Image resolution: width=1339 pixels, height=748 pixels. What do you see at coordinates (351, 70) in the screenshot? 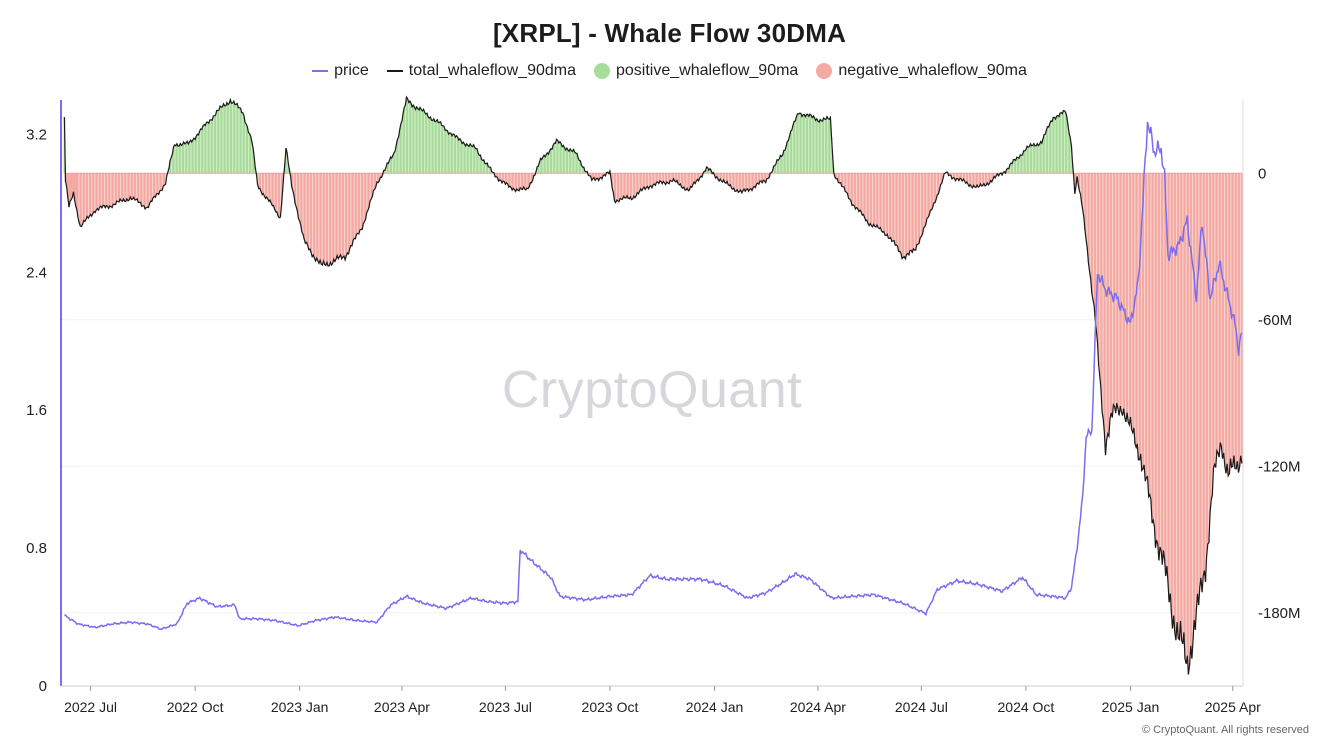
I see `legend-label: price` at bounding box center [351, 70].